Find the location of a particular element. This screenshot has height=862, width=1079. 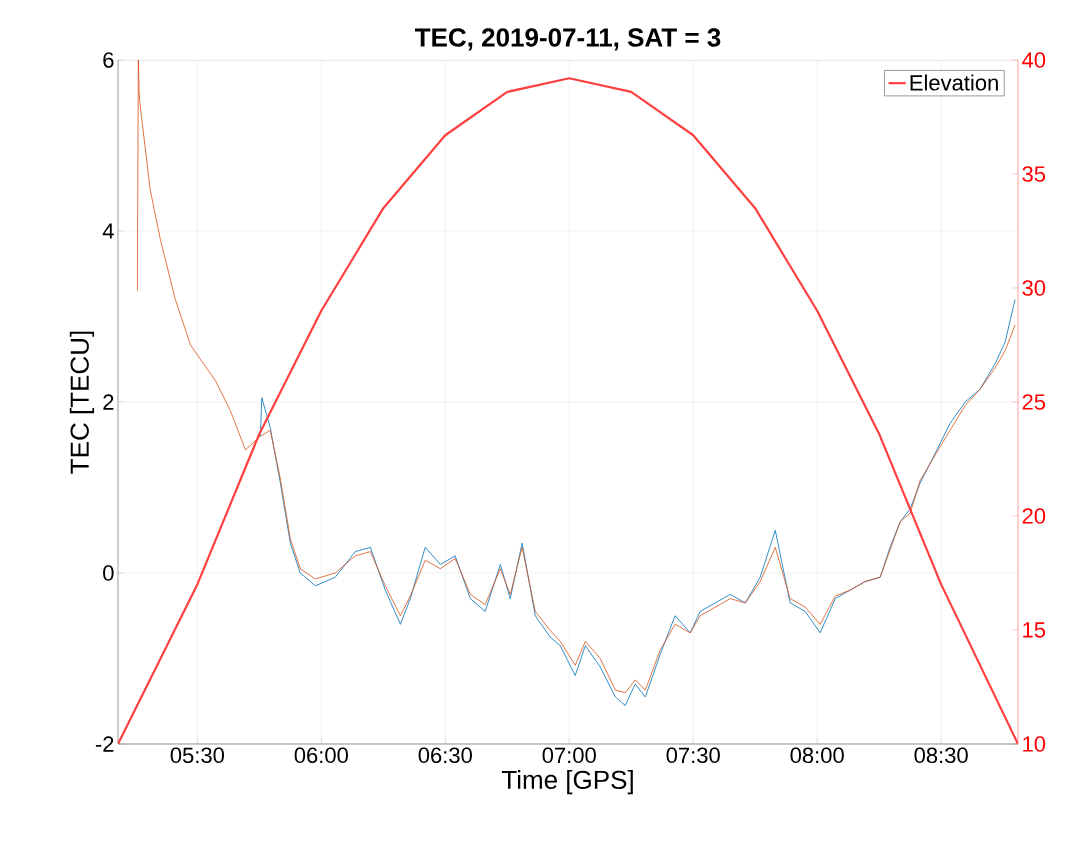

y2-tick-label: 25 is located at coordinates (1034, 402).